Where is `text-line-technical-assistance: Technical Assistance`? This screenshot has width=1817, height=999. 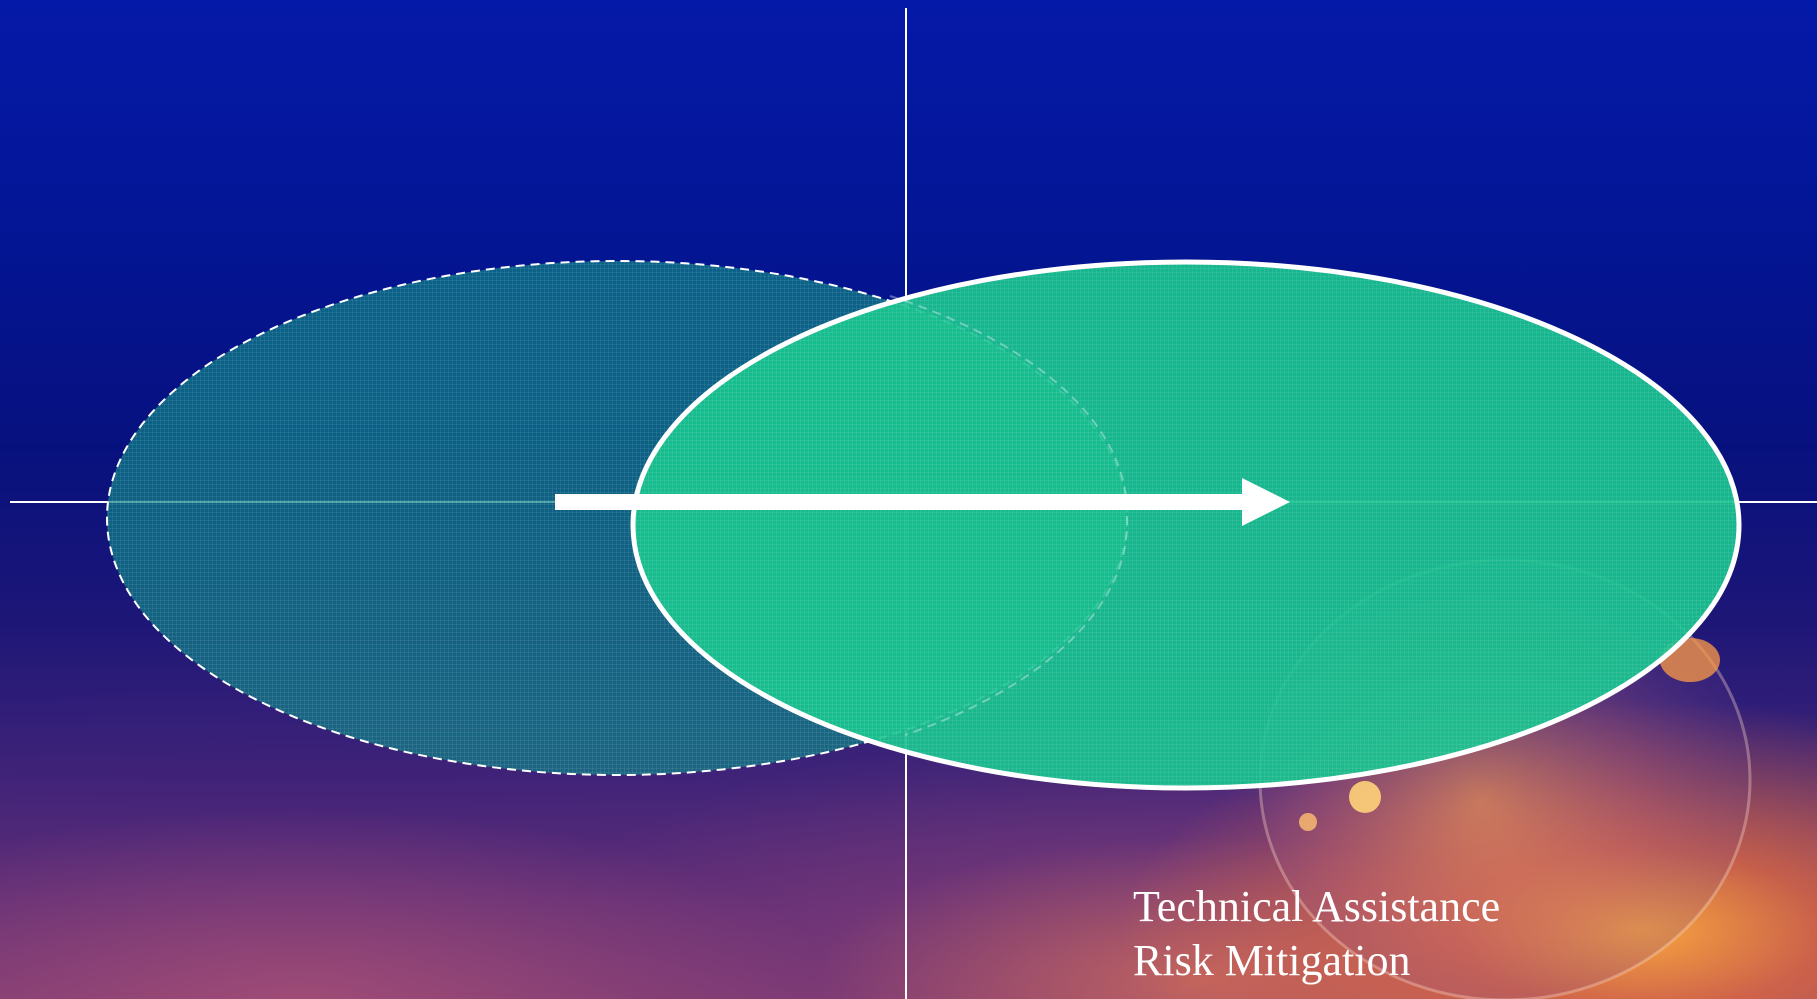
text-line-technical-assistance: Technical Assistance is located at coordinates (1317, 906).